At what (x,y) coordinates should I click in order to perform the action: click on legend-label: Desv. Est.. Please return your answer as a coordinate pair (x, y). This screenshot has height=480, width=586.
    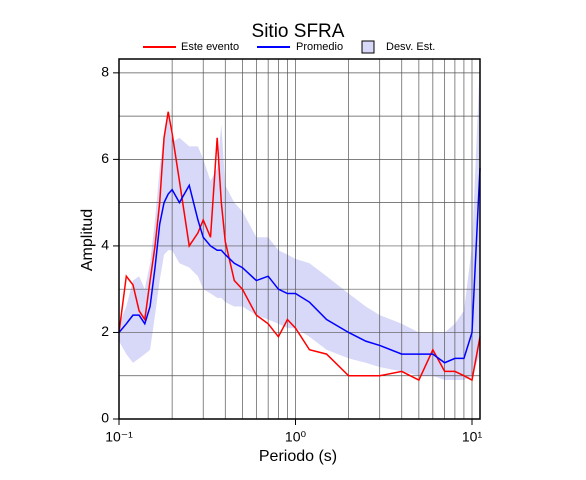
    Looking at the image, I should click on (410, 47).